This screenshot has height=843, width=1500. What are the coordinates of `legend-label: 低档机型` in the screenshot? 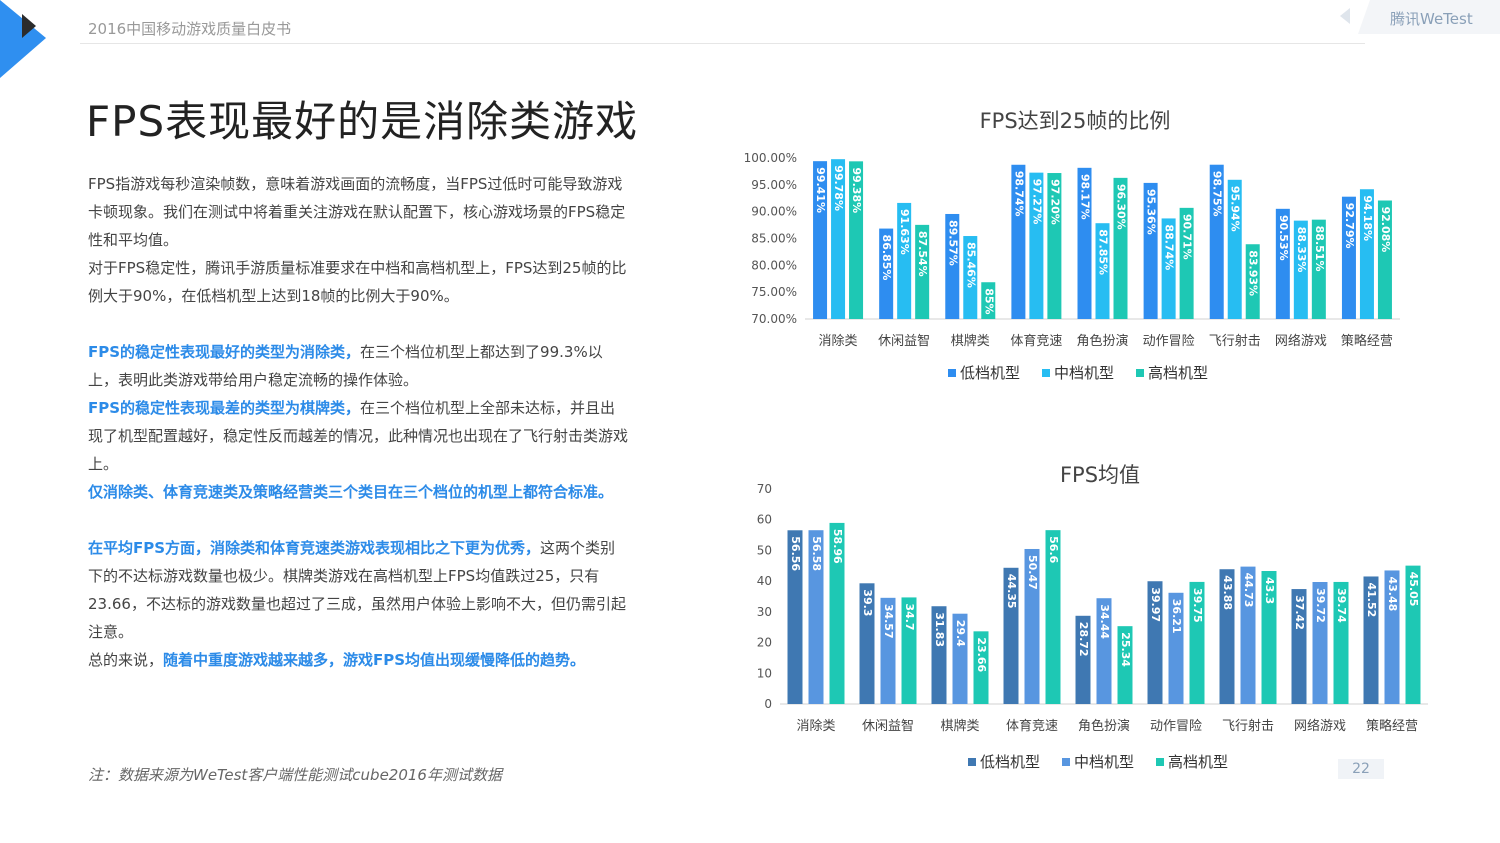 It's located at (1010, 762).